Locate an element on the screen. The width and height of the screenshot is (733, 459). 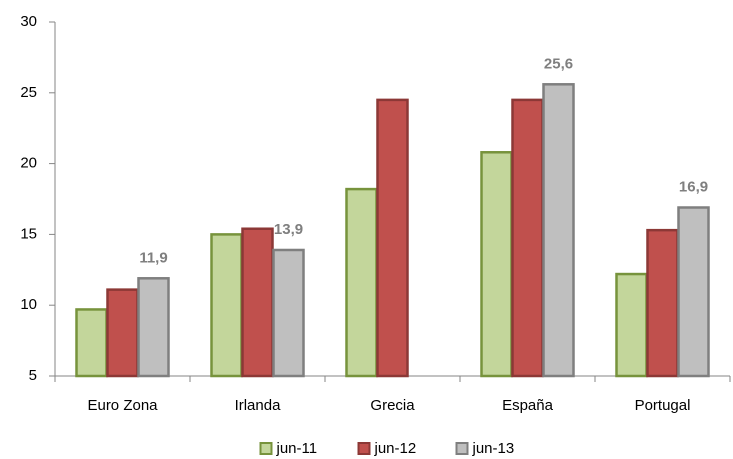
y-tick-label: 20 is located at coordinates (28, 163).